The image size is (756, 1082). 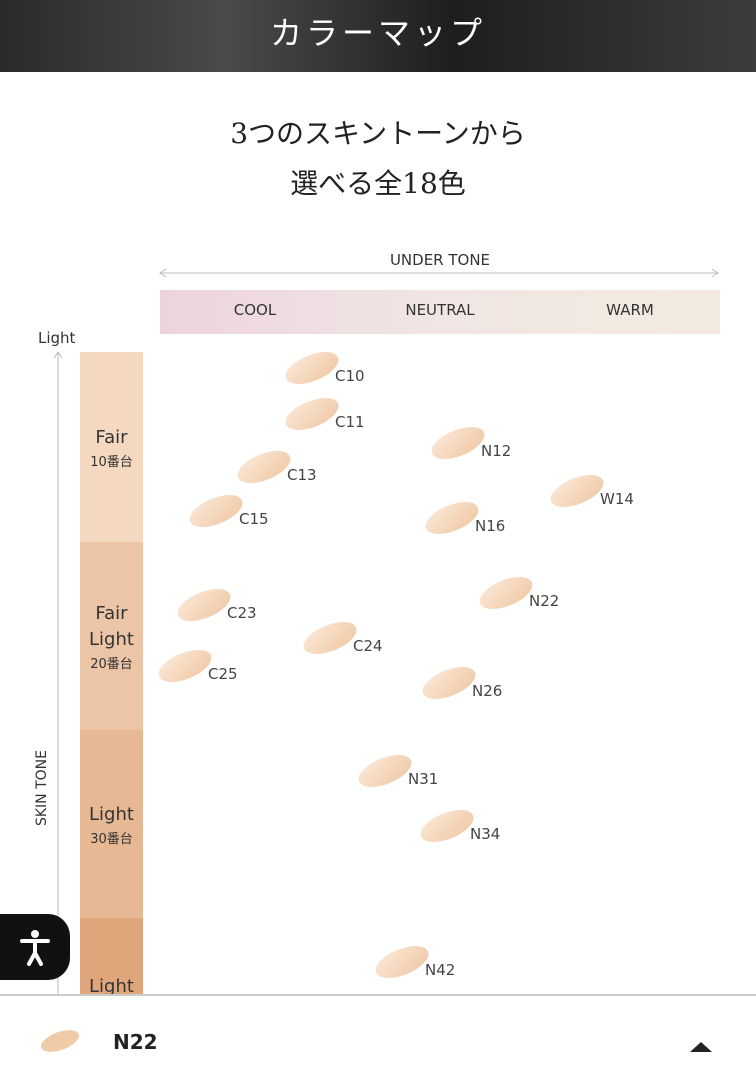 What do you see at coordinates (378, 1038) in the screenshot?
I see `selection-bar: N22` at bounding box center [378, 1038].